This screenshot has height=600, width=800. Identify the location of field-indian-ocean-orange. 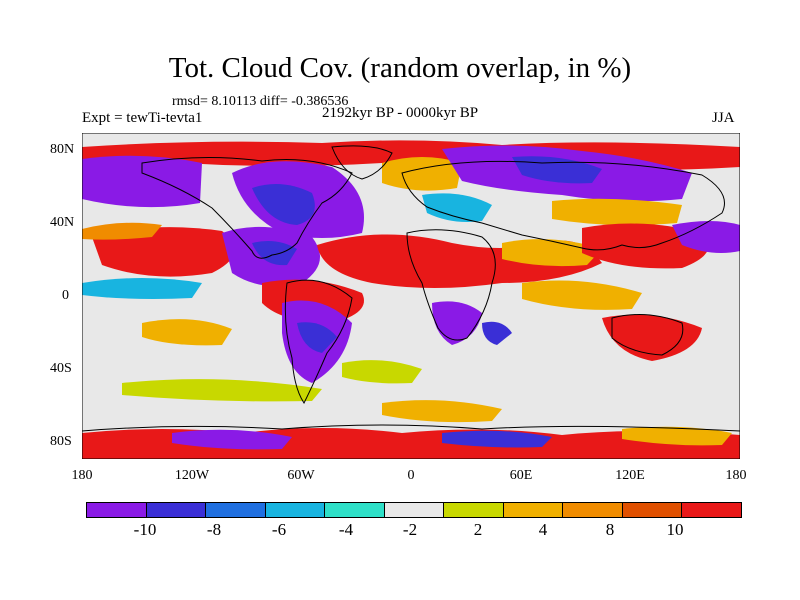
(582, 295).